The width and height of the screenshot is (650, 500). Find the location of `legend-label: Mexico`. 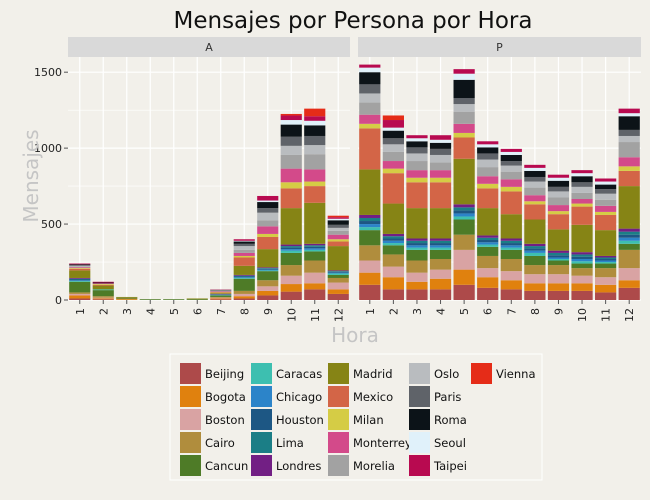

legend-label: Mexico is located at coordinates (373, 397).